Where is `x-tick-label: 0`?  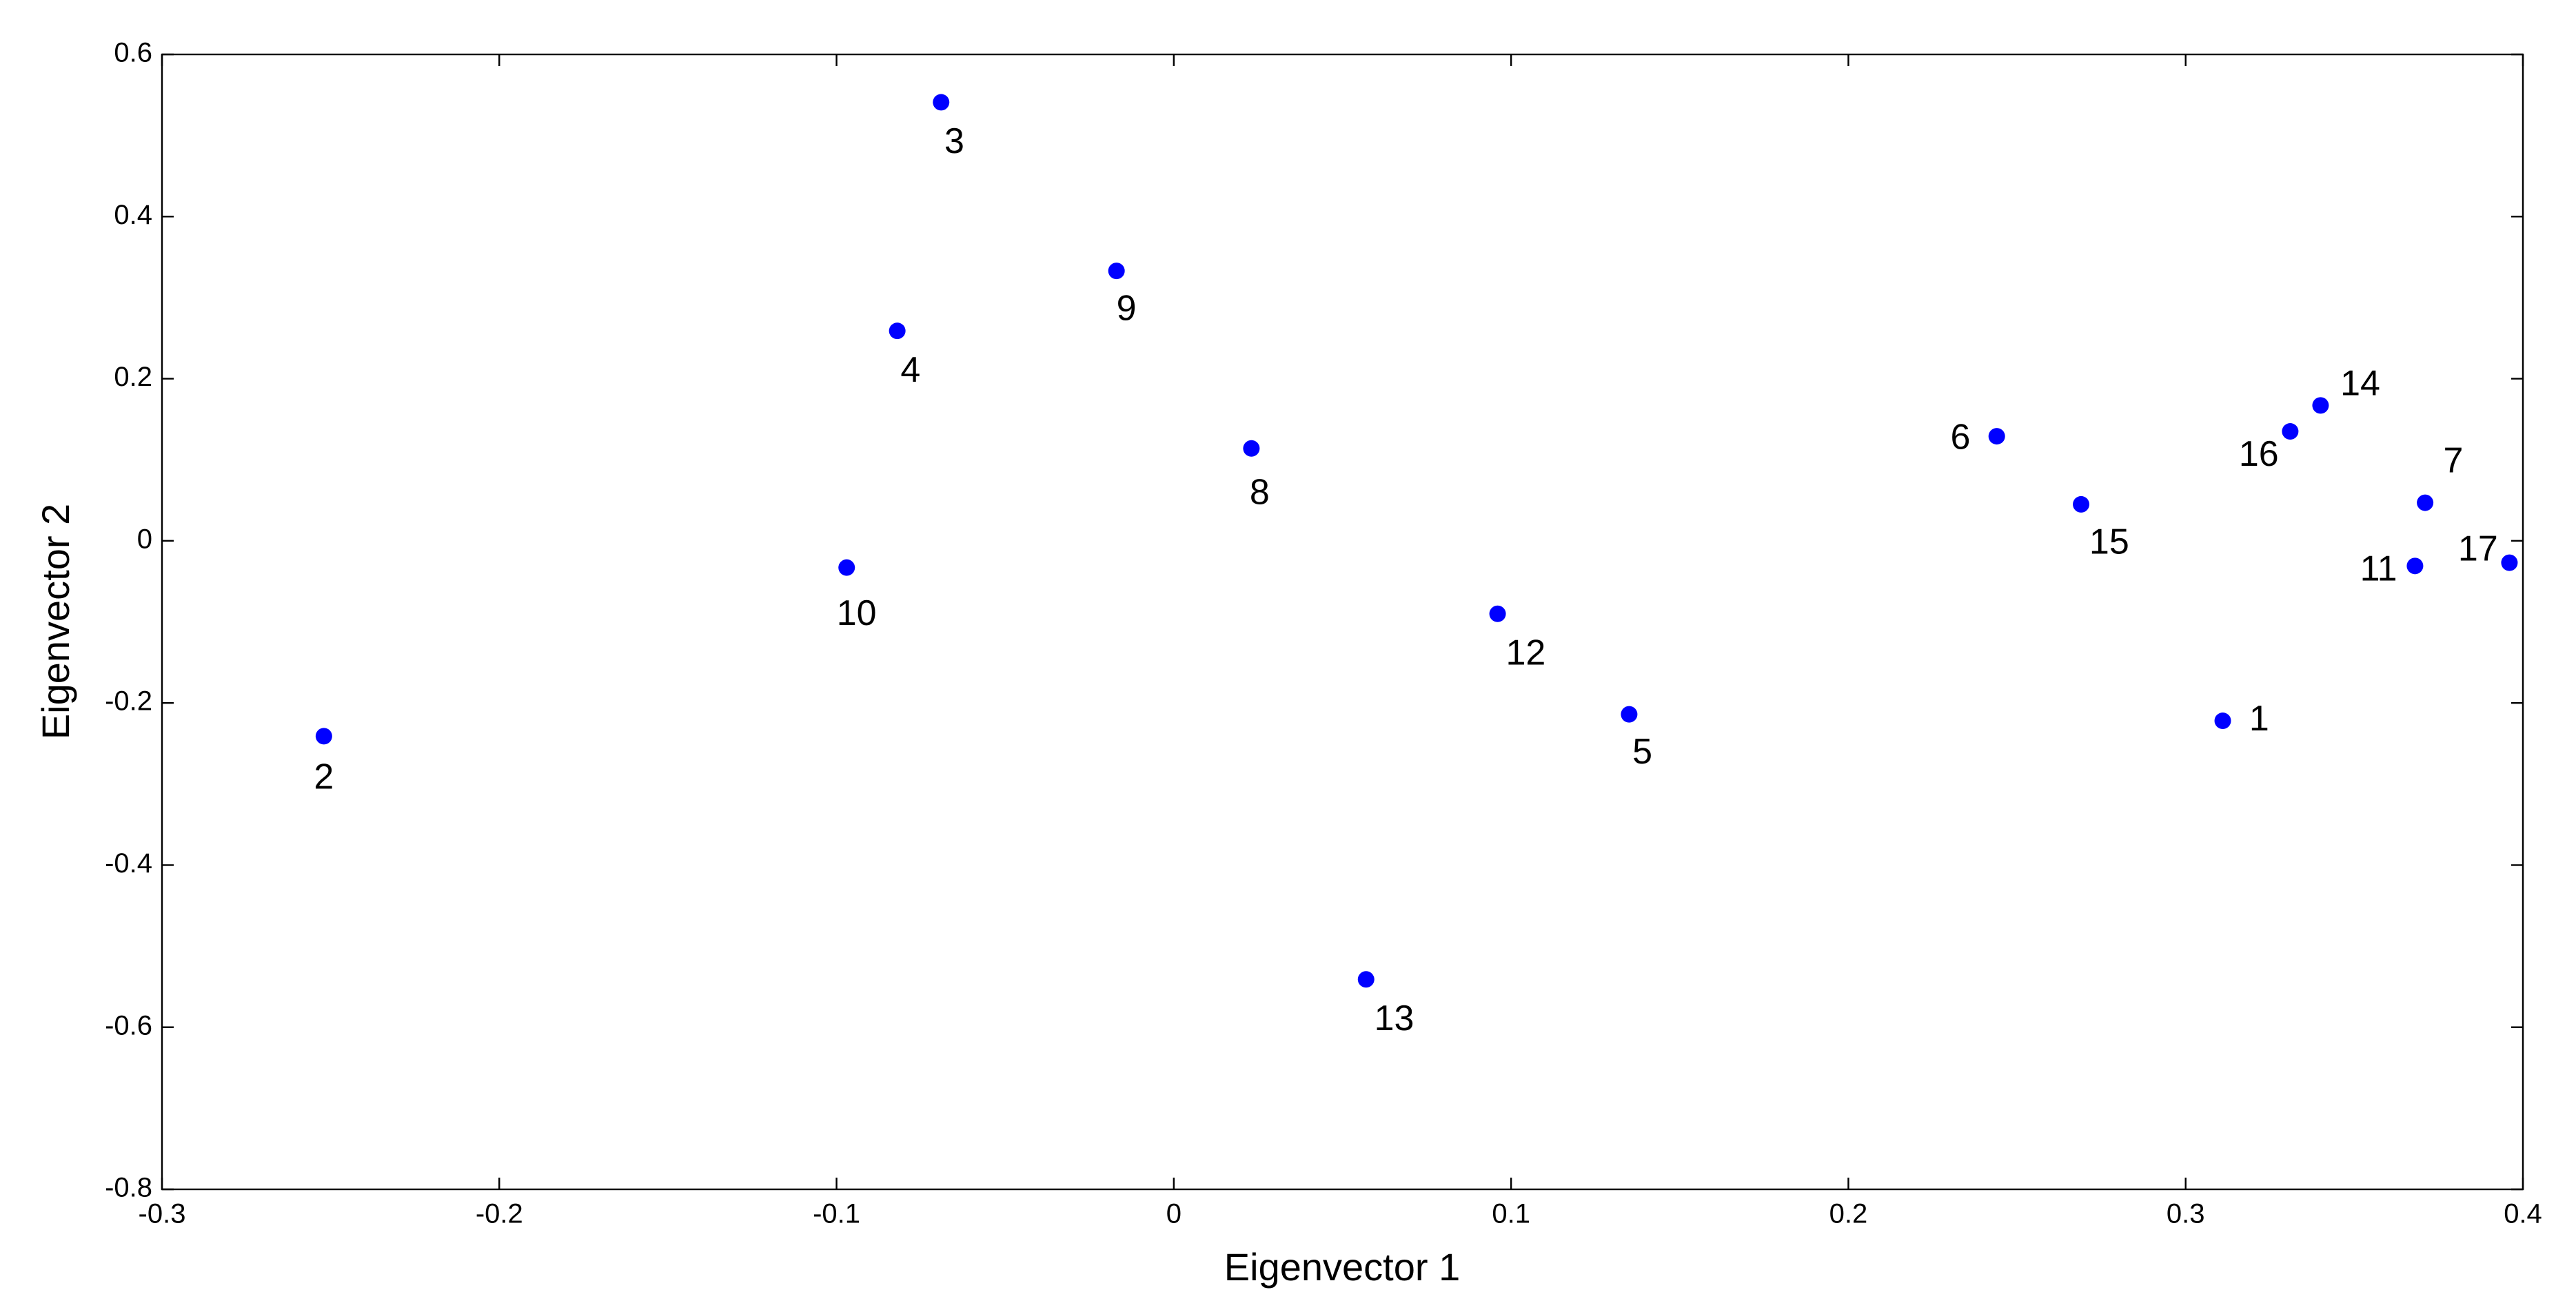 x-tick-label: 0 is located at coordinates (1173, 1214).